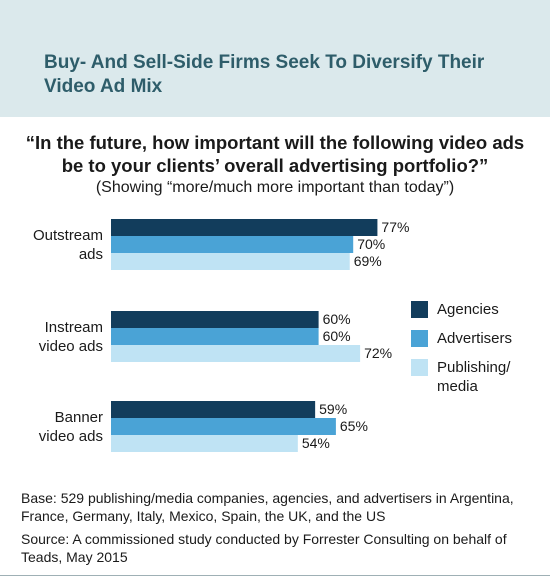 The width and height of the screenshot is (550, 579). I want to click on data-label-advertisers-banner-video-ads: 65%, so click(354, 426).